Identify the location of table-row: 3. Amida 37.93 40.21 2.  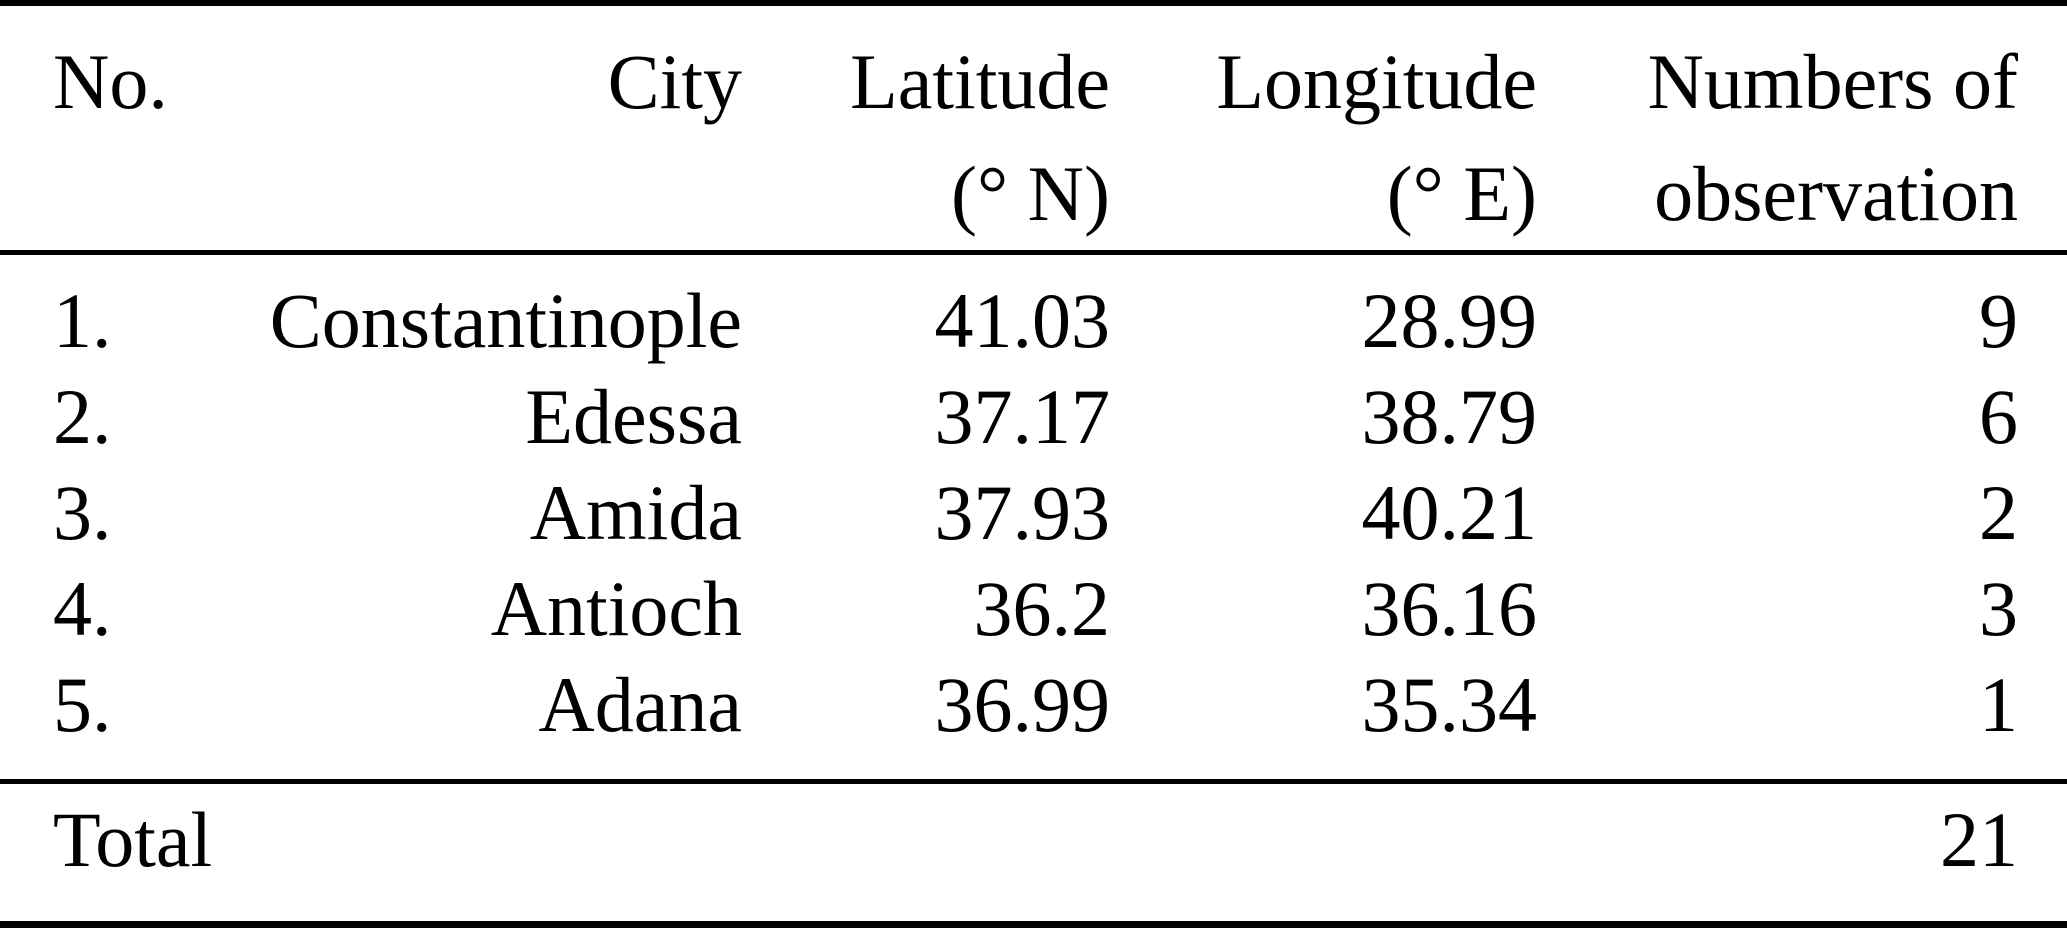
(1033, 513).